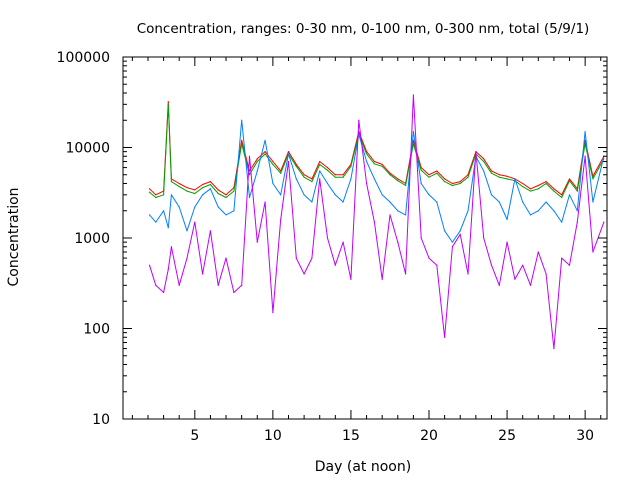  I want to click on x-tick-label: 15, so click(351, 436).